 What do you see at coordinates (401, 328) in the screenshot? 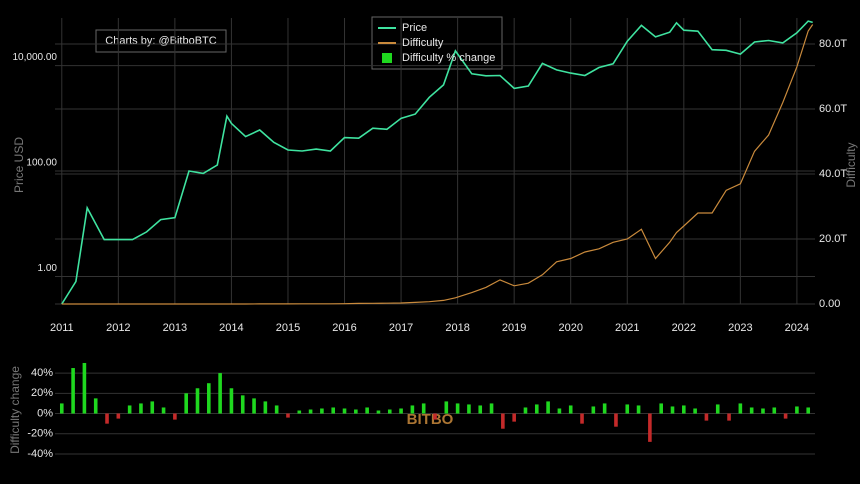
I see `x-tick-label: 2017` at bounding box center [401, 328].